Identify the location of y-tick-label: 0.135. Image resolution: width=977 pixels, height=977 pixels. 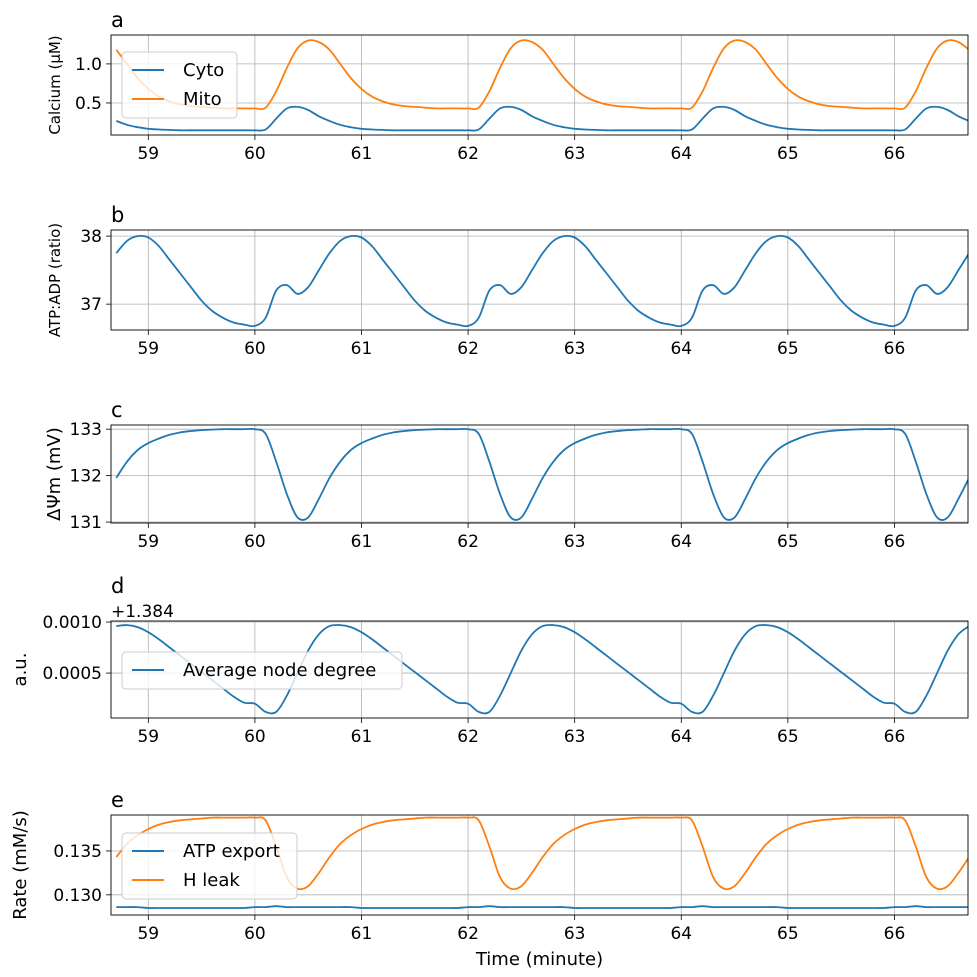
(77, 852).